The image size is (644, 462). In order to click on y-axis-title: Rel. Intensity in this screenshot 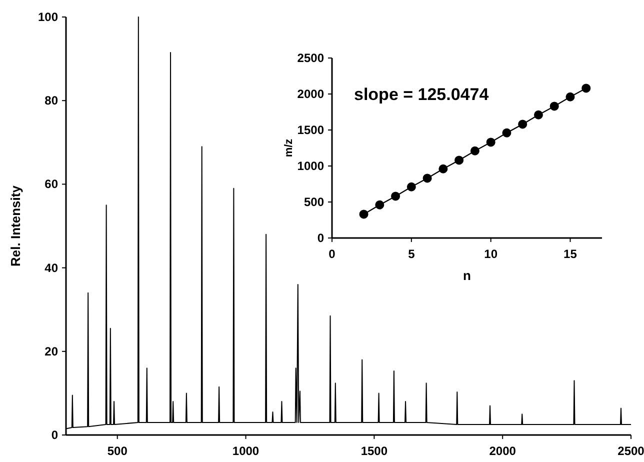, I will do `click(15, 225)`.